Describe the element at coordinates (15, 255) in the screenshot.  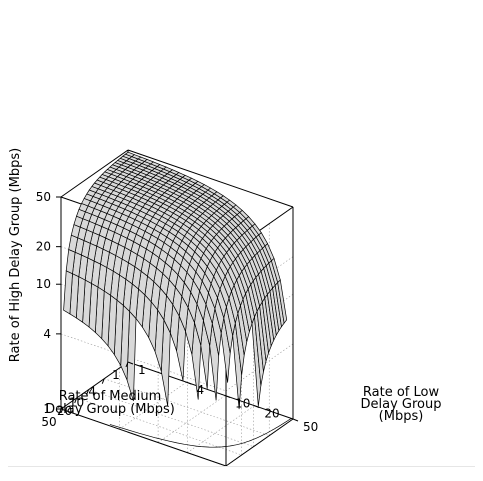
I see `z-axis-label: Rate of High Delay Group (Mbps)` at that location.